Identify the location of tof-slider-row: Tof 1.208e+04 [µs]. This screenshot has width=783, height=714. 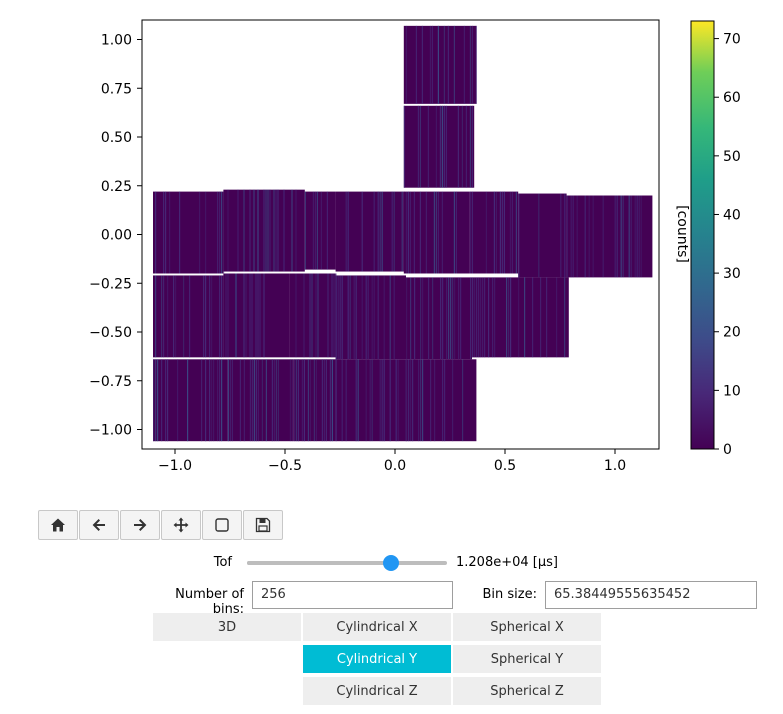
(391, 563).